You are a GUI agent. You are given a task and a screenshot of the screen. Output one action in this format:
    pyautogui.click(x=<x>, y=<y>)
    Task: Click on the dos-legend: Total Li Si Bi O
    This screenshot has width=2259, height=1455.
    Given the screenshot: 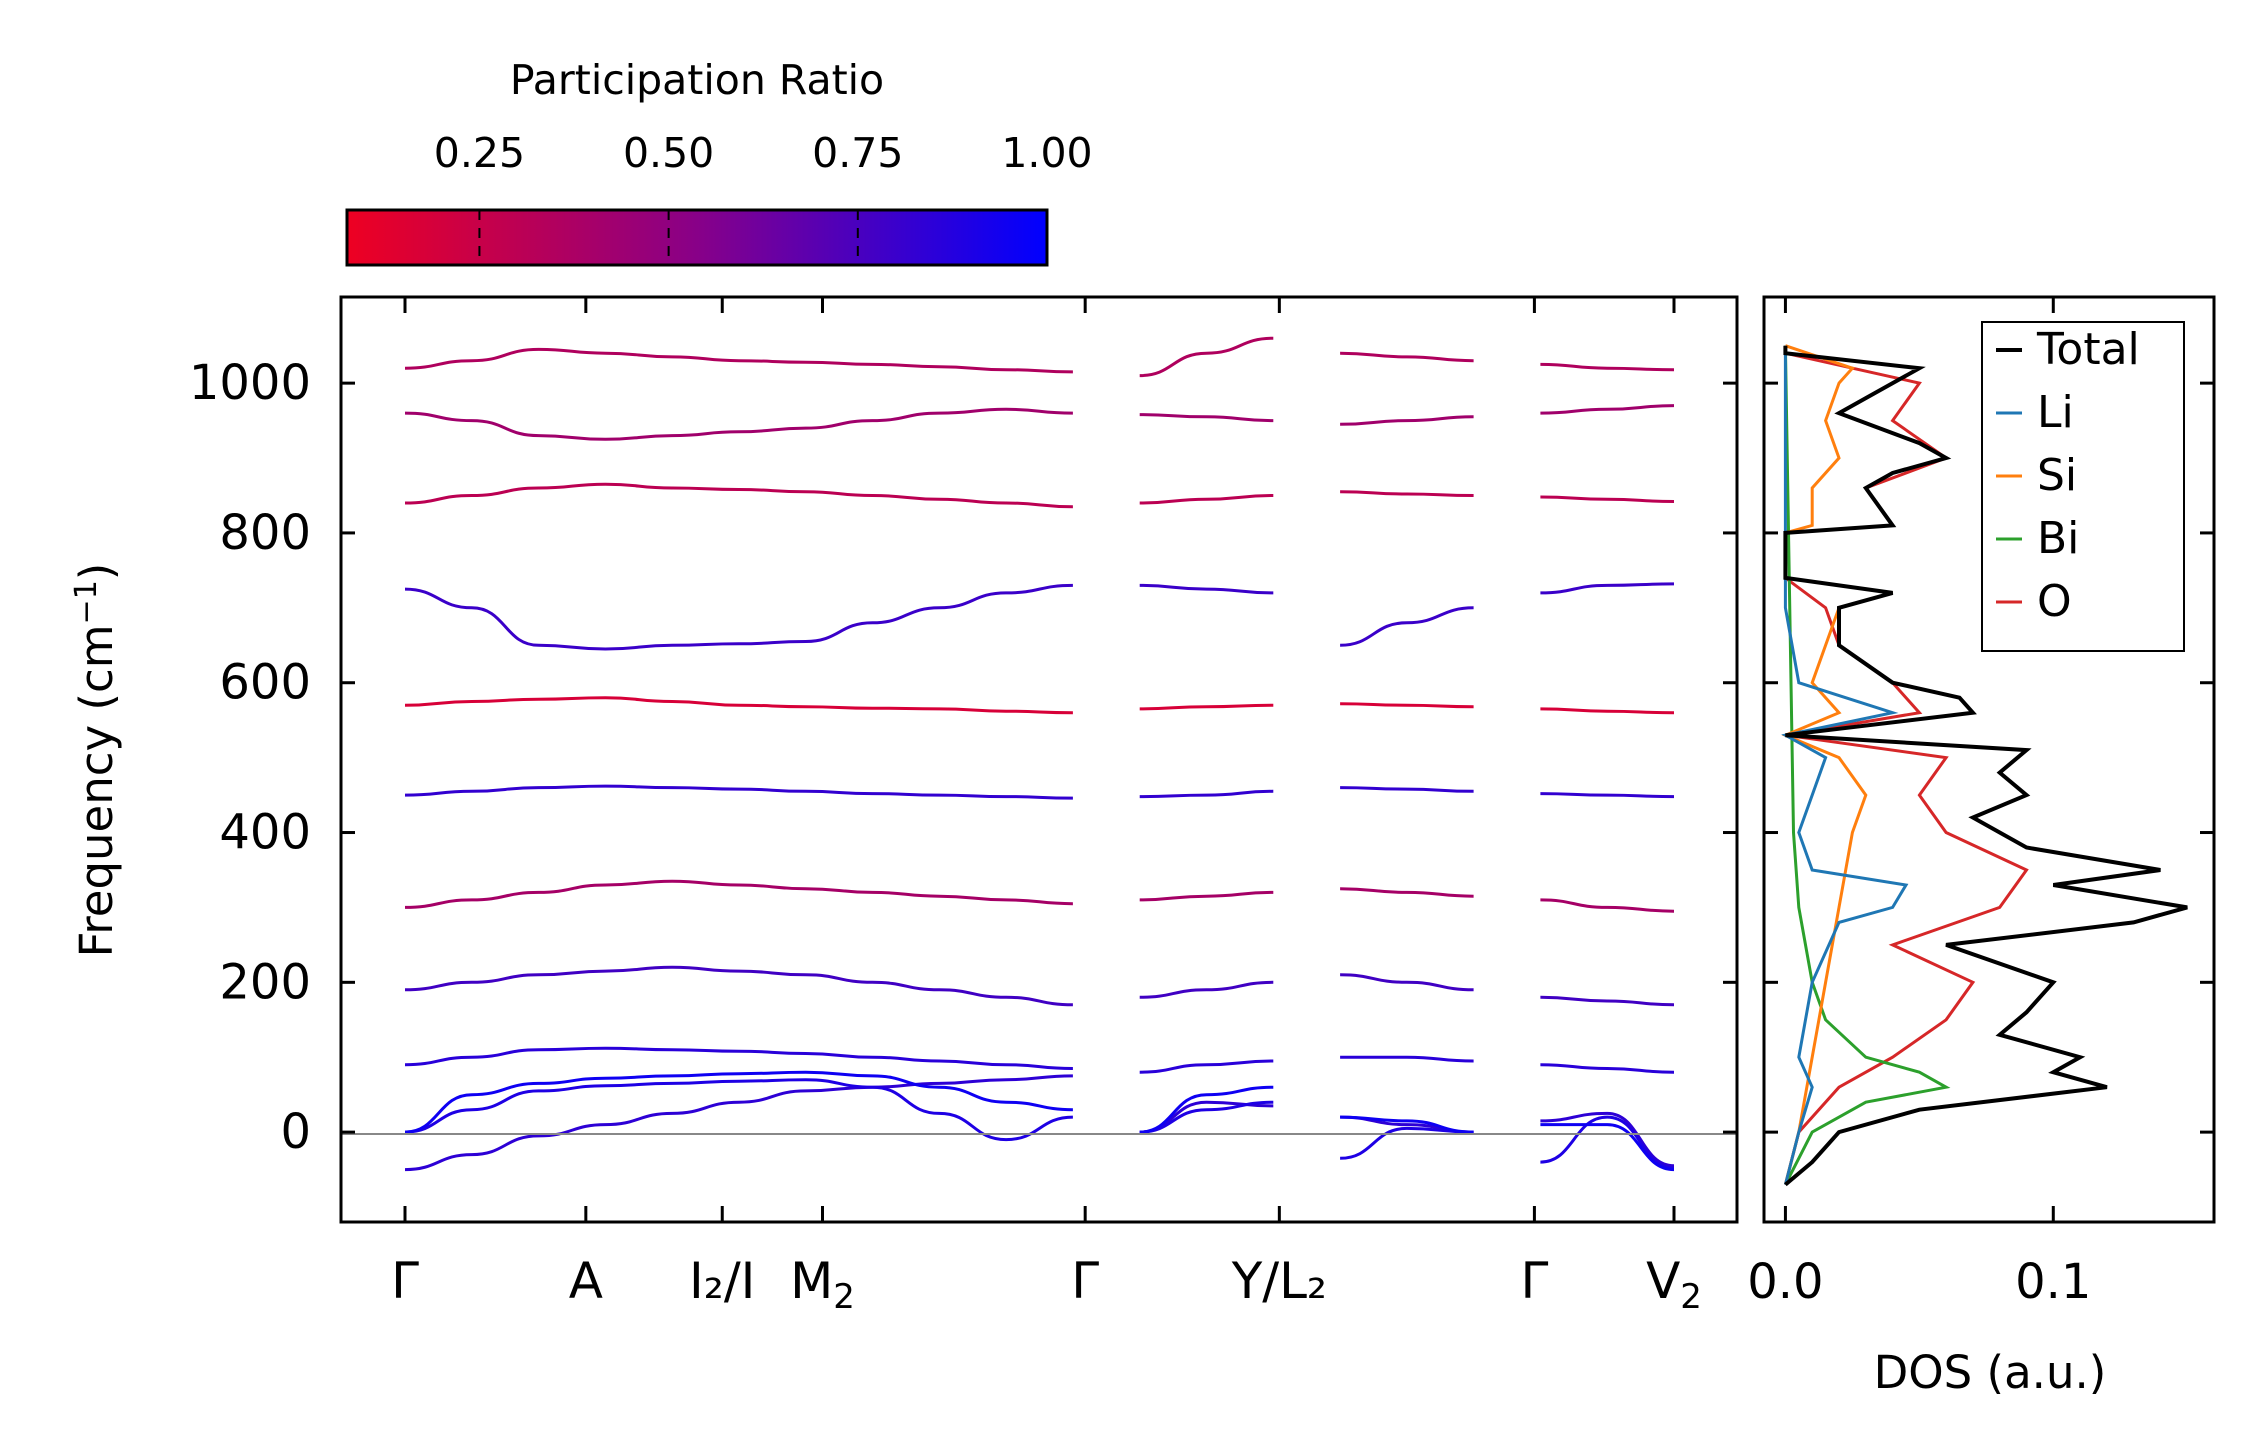 What is the action you would take?
    pyautogui.click(x=2083, y=486)
    